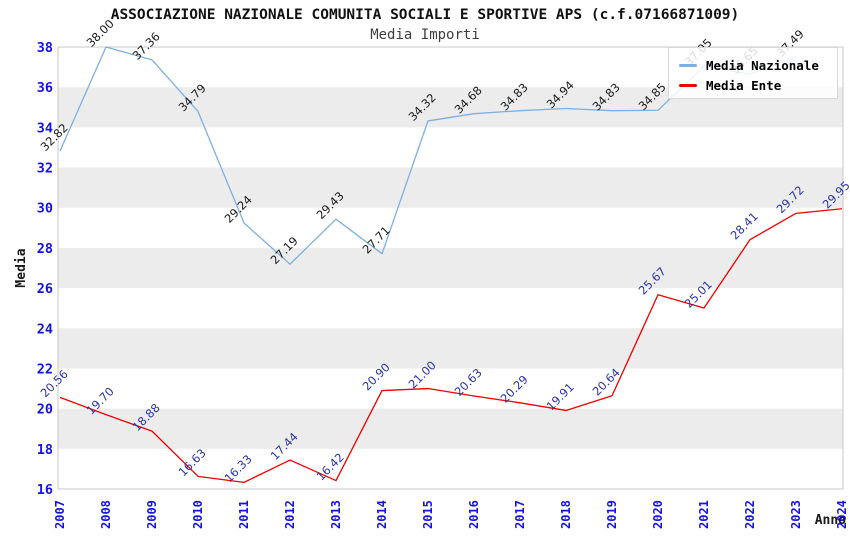 The height and width of the screenshot is (550, 850). Describe the element at coordinates (336, 514) in the screenshot. I see `svg-text: 2013` at that location.